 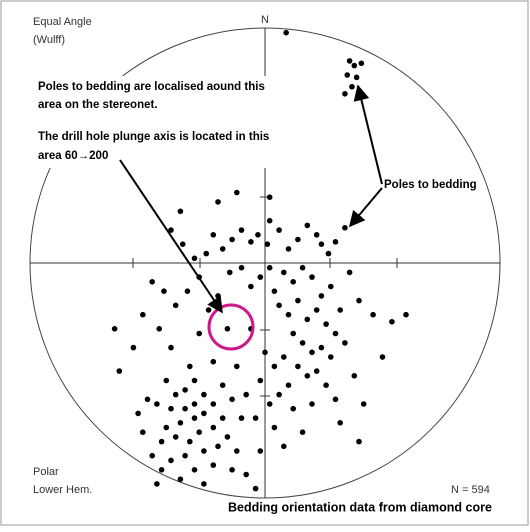 What do you see at coordinates (46, 472) in the screenshot?
I see `plot-type: Polar` at bounding box center [46, 472].